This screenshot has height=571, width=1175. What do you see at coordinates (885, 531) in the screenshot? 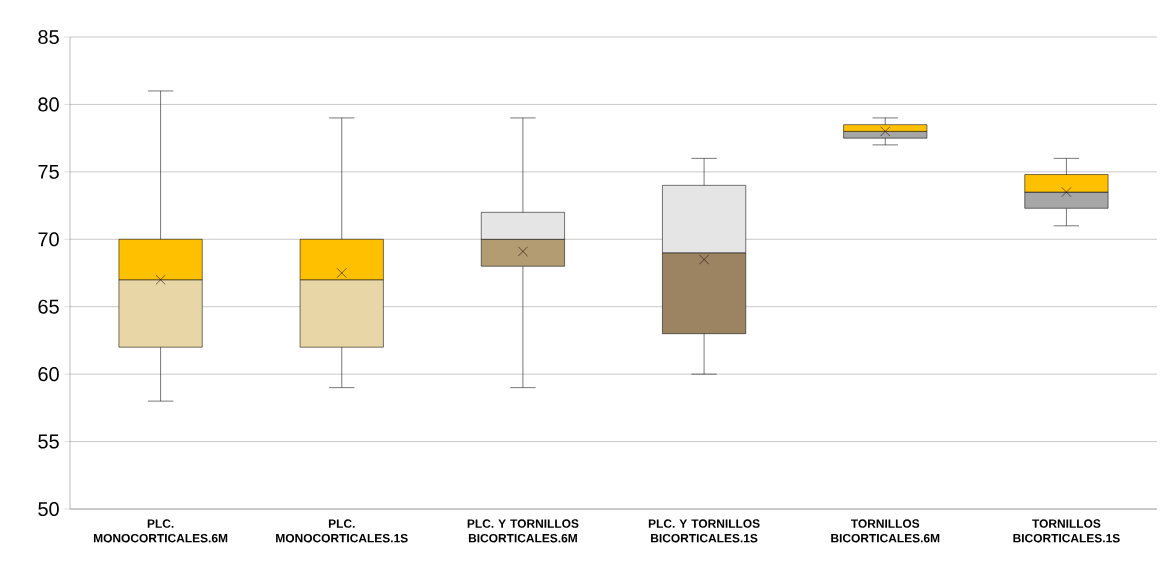
I see `x-tick-label: TORNILLOS BICORTICALES.6M` at bounding box center [885, 531].